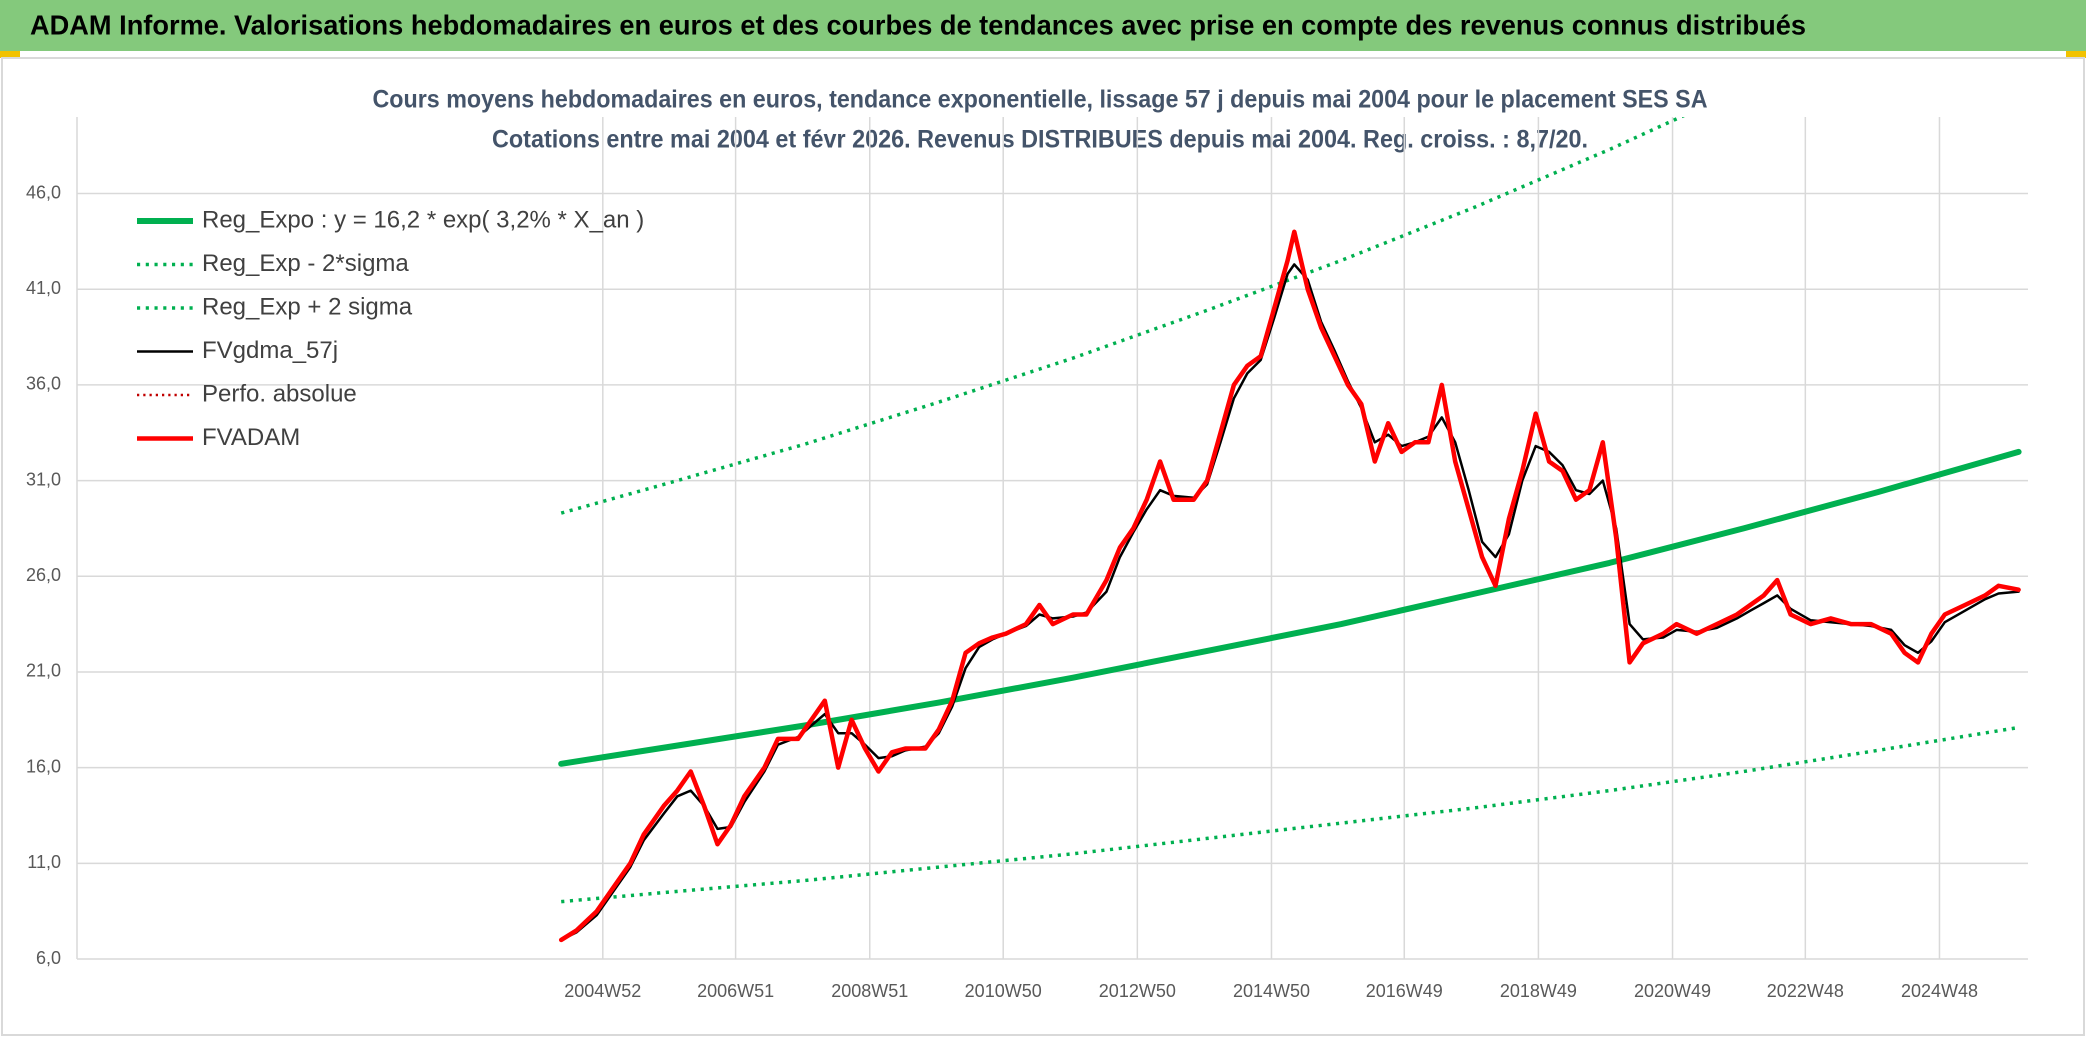 Image resolution: width=2086 pixels, height=1038 pixels. I want to click on legend-label: Perfo. absolue, so click(279, 393).